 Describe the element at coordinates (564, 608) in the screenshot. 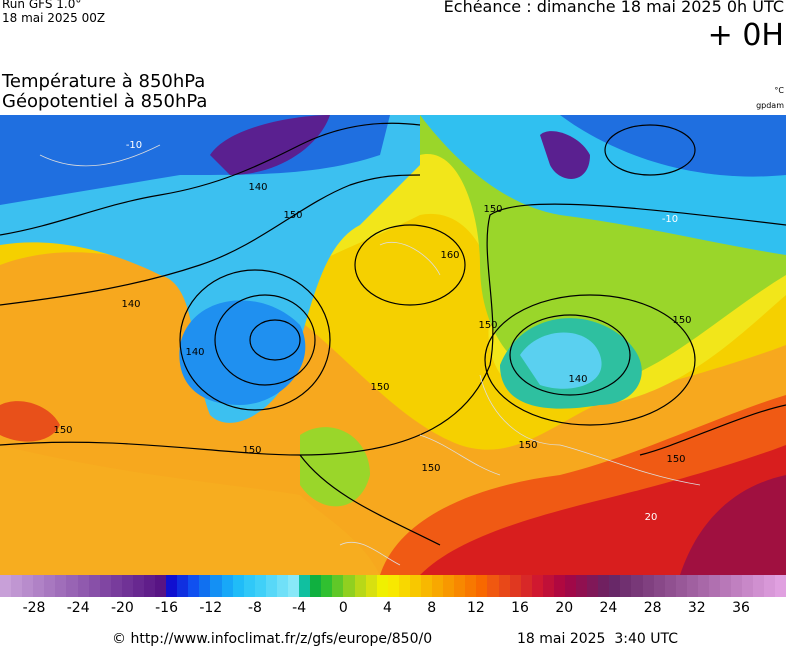

I see `tick-label: 20` at that location.